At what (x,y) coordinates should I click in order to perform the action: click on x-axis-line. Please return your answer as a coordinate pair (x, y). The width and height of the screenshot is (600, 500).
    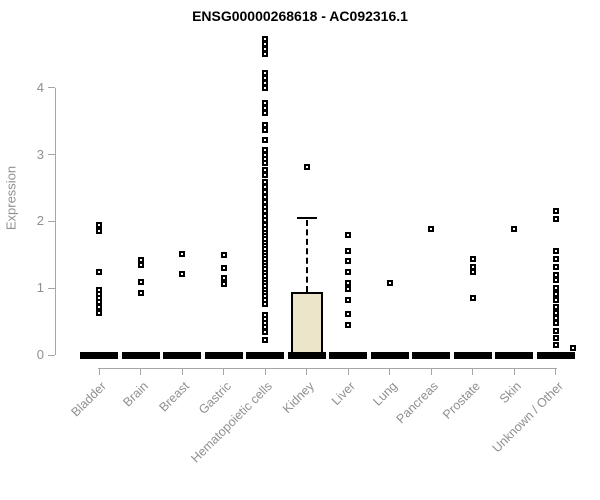
    Looking at the image, I should click on (327, 368).